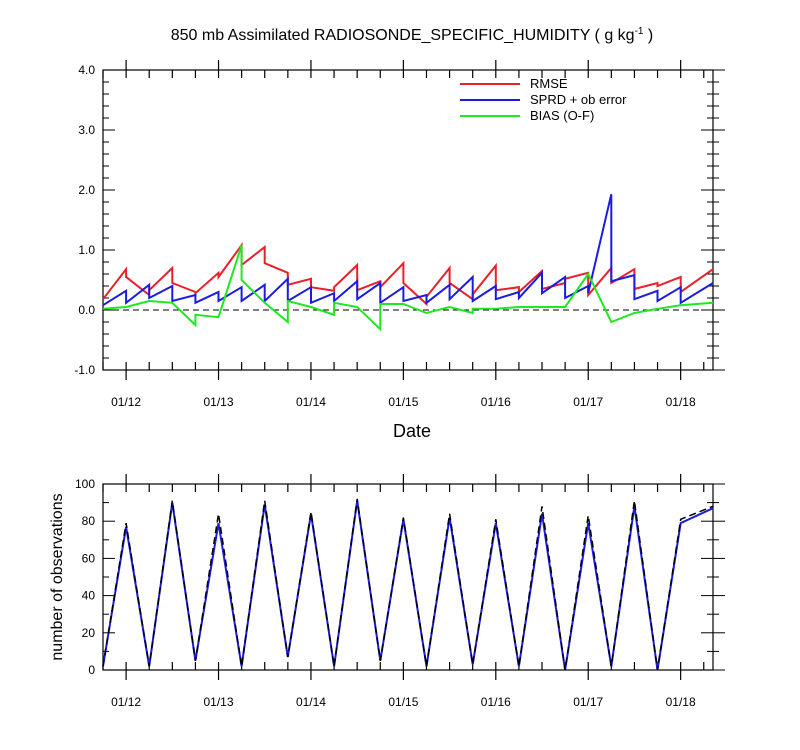 The image size is (800, 750). What do you see at coordinates (86, 310) in the screenshot?
I see `y-tick-label: 0.0` at bounding box center [86, 310].